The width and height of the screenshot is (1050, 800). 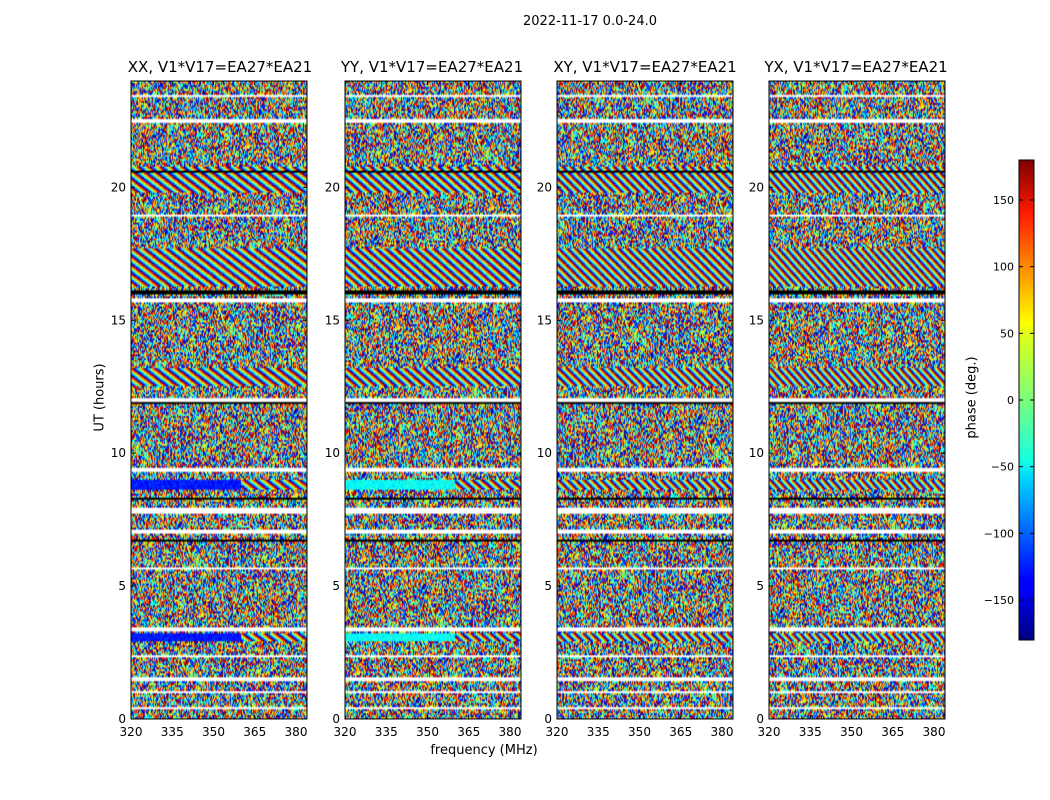 I want to click on x-axis-label: frequency (MHz), so click(x=484, y=750).